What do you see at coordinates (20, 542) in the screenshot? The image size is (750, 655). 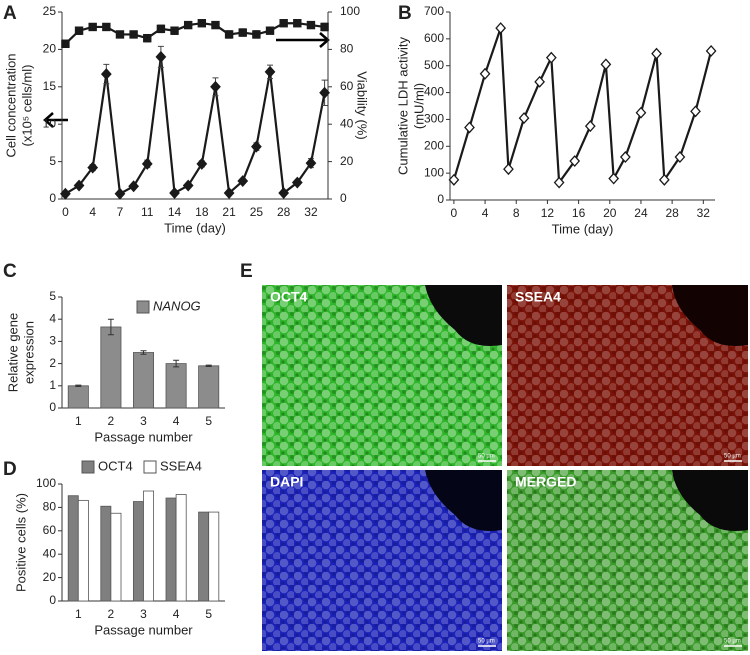 I see `y-axis-title: Positive cells (%)` at bounding box center [20, 542].